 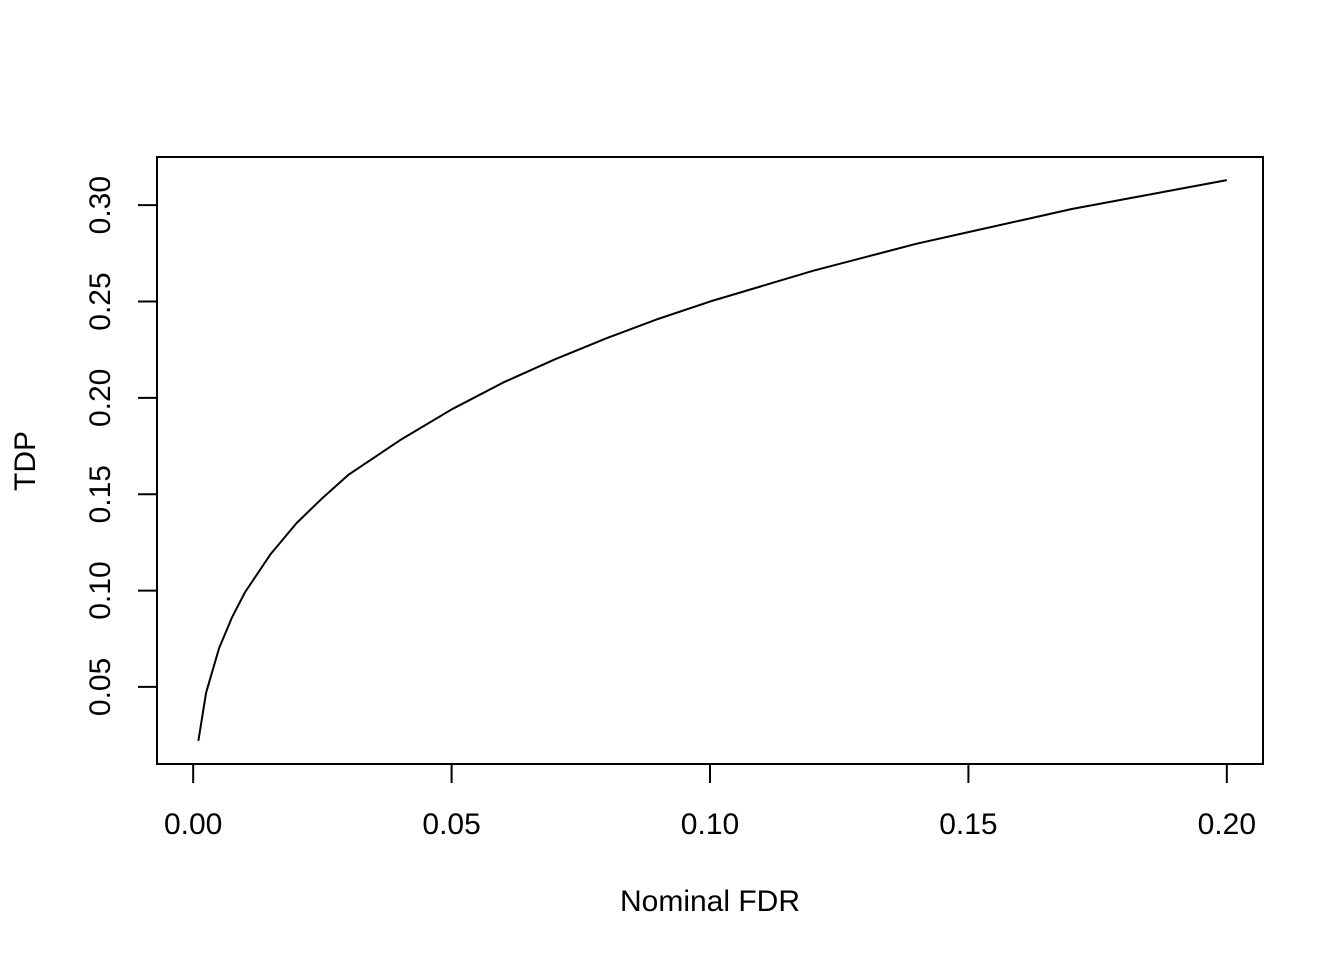 I want to click on x-tick-label: 0.00, so click(x=193, y=824).